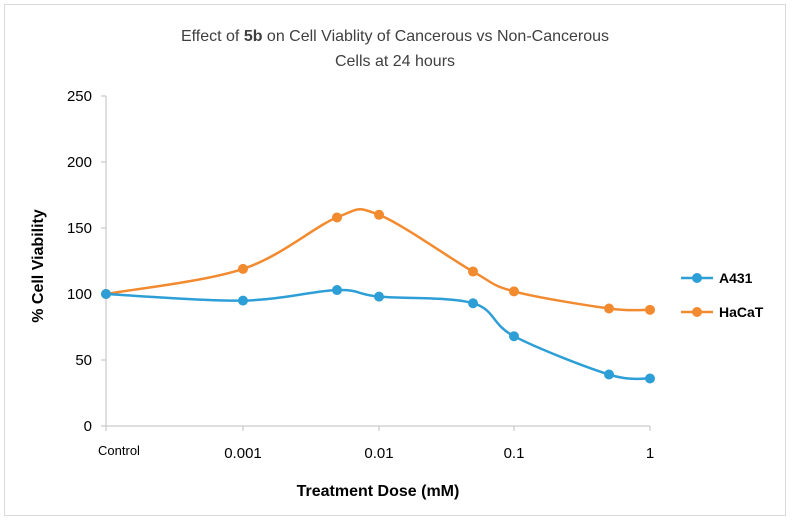 This screenshot has width=792, height=522. Describe the element at coordinates (741, 312) in the screenshot. I see `legend-label-hacat: HaCaT` at that location.